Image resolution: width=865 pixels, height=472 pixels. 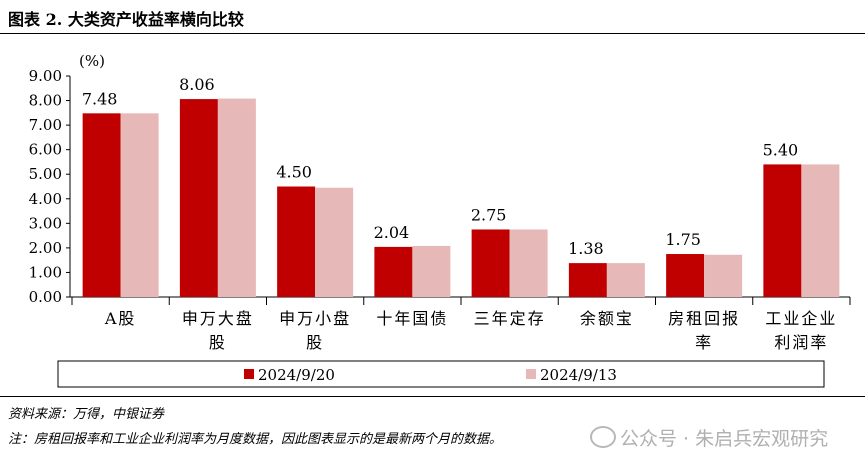 What do you see at coordinates (510, 318) in the screenshot?
I see `x-tick-label: 三年定存` at bounding box center [510, 318].